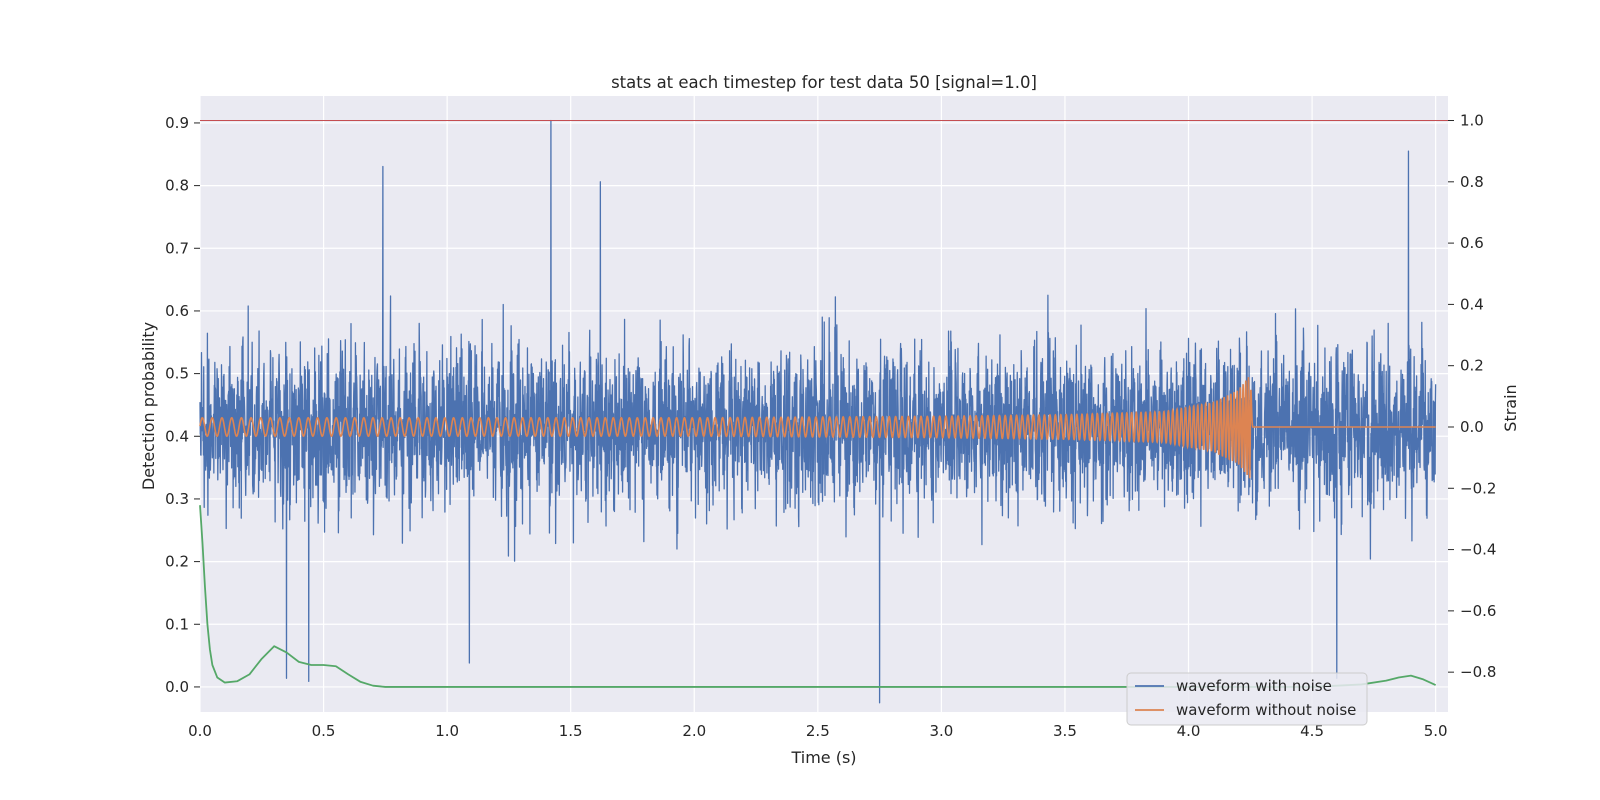  Describe the element at coordinates (1472, 366) in the screenshot. I see `y-right-tick-label: 0.2` at that location.